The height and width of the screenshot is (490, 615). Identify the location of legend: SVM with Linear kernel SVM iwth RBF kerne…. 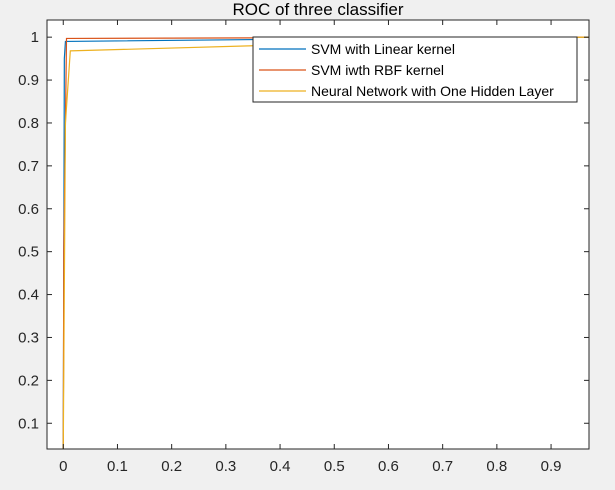
(415, 69).